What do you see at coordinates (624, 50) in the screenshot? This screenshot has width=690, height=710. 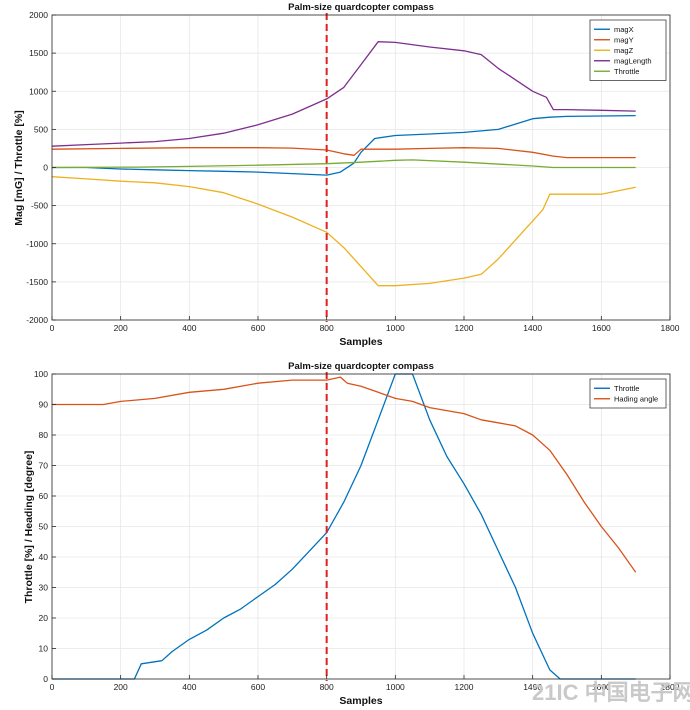 I see `legend-label-magz: magZ` at bounding box center [624, 50].